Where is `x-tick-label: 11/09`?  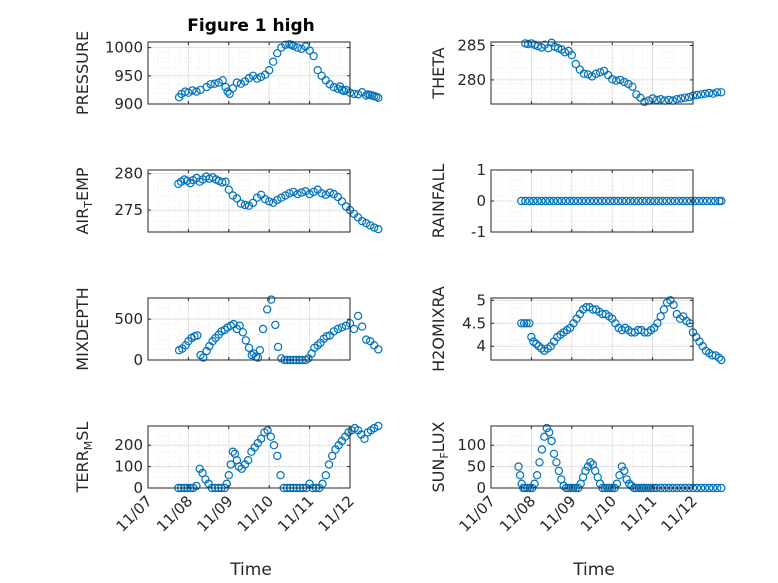 x-tick-label: 11/09 is located at coordinates (214, 513).